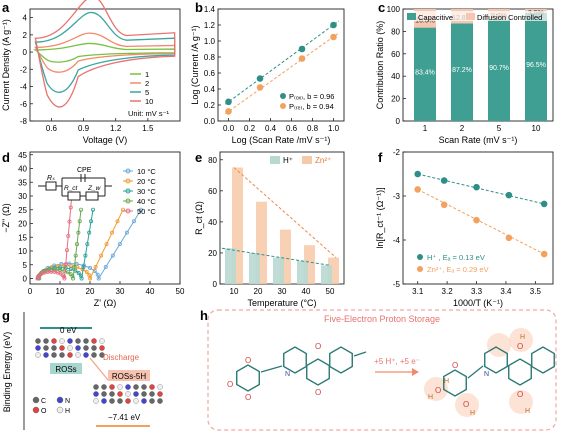  What do you see at coordinates (210, 57) in the screenshot?
I see `y-tick-label: 0.8` at bounding box center [210, 57].